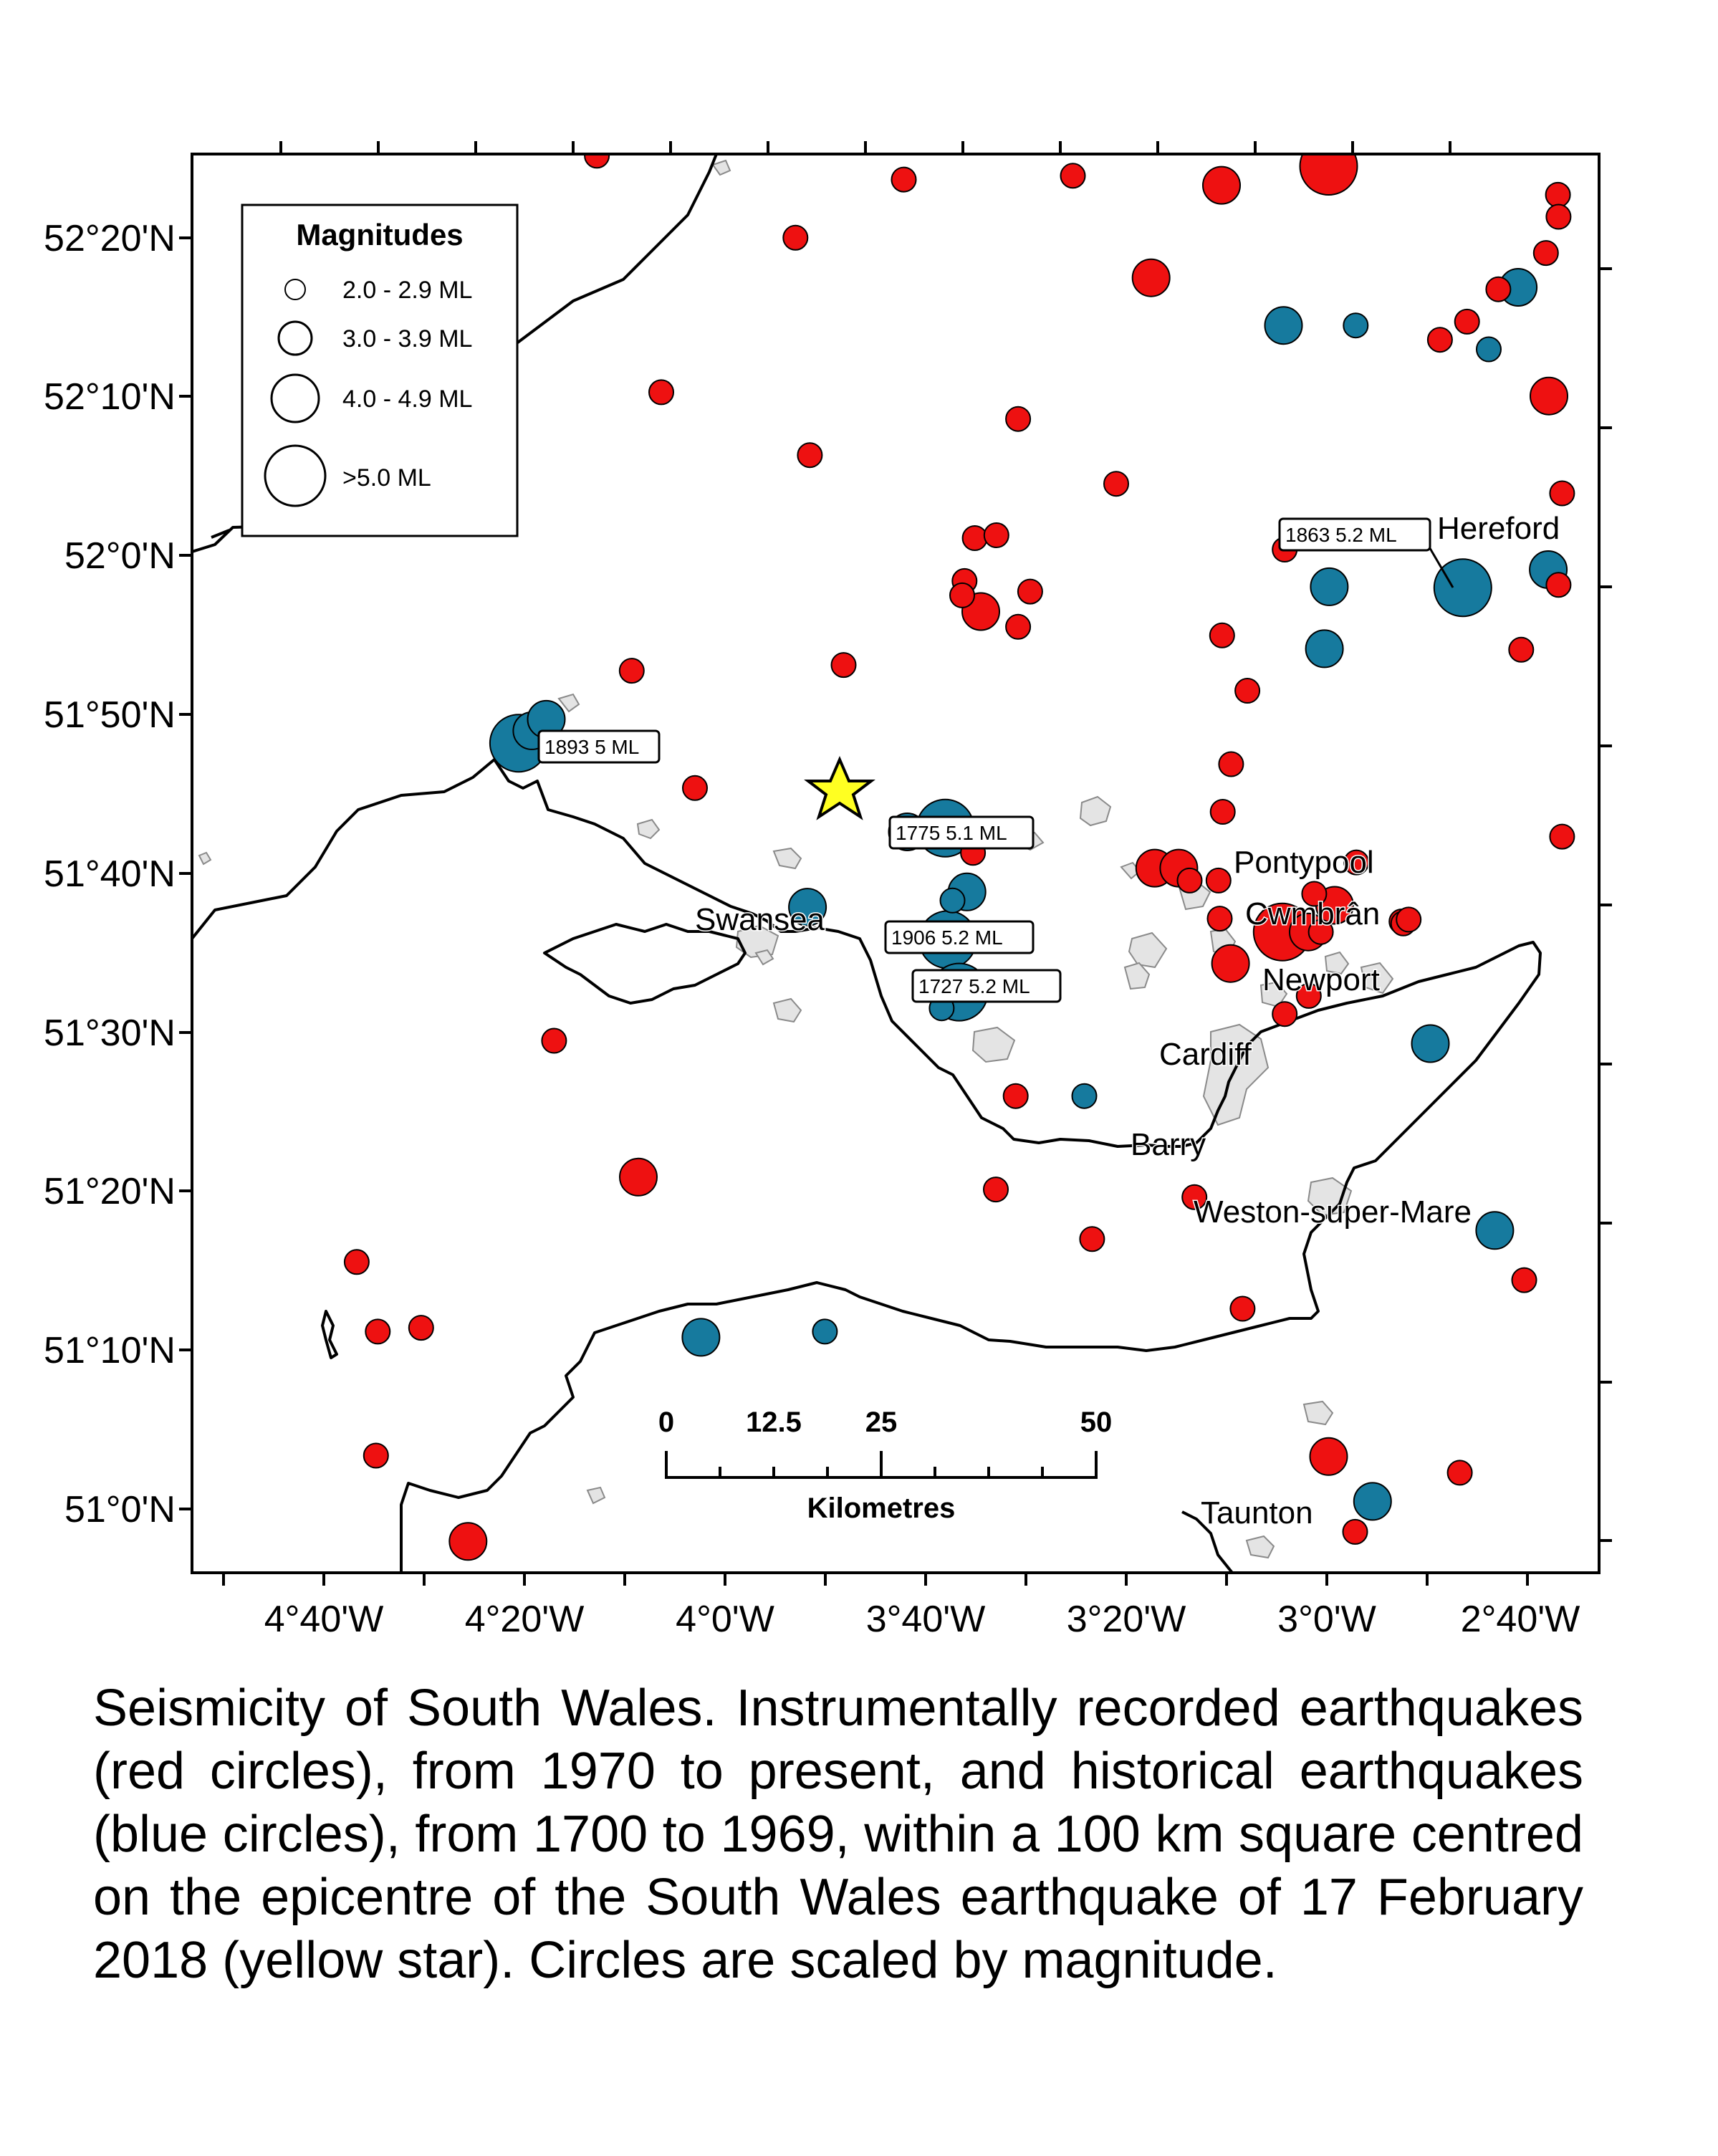  I want to click on lat-label: 52°0'N, so click(120, 556).